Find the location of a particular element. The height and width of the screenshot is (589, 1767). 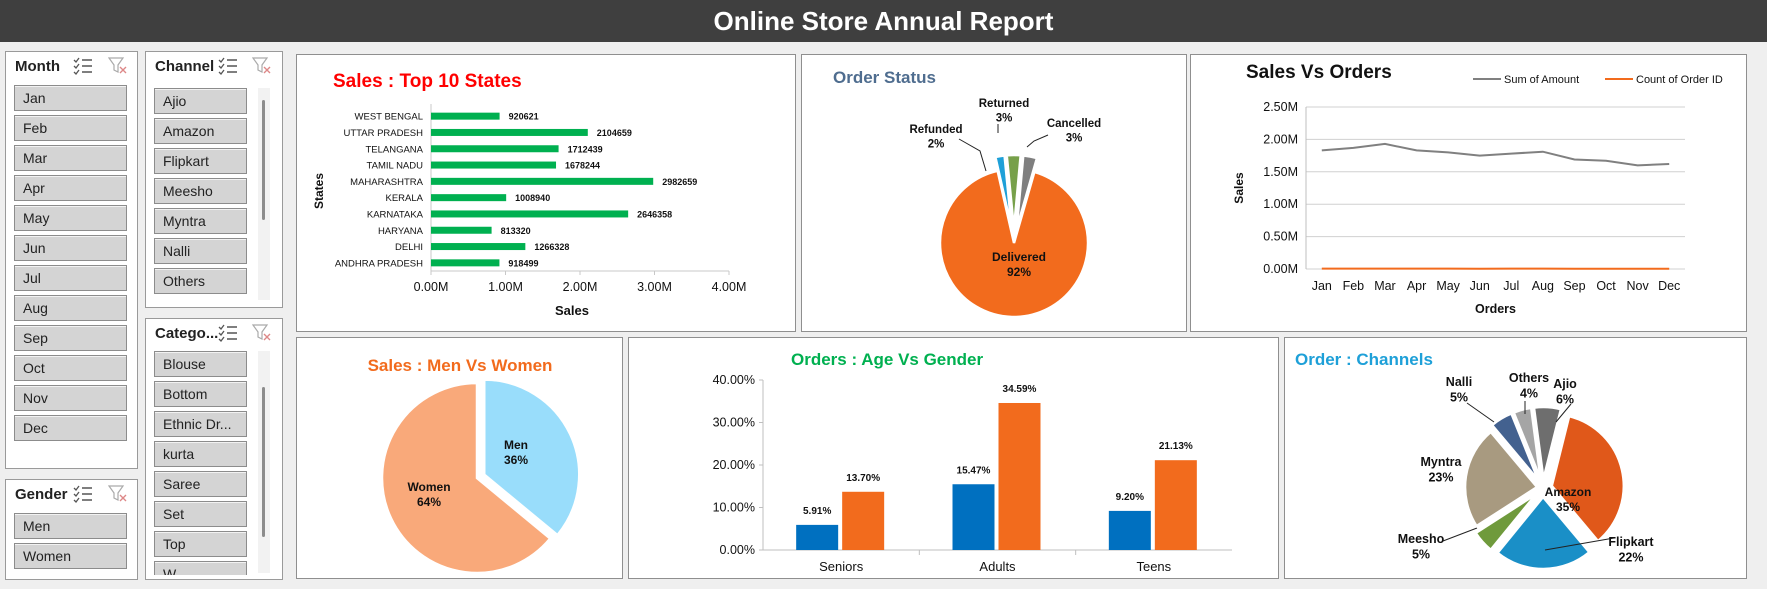

data-label-seniors-1: 13.70% is located at coordinates (863, 478).